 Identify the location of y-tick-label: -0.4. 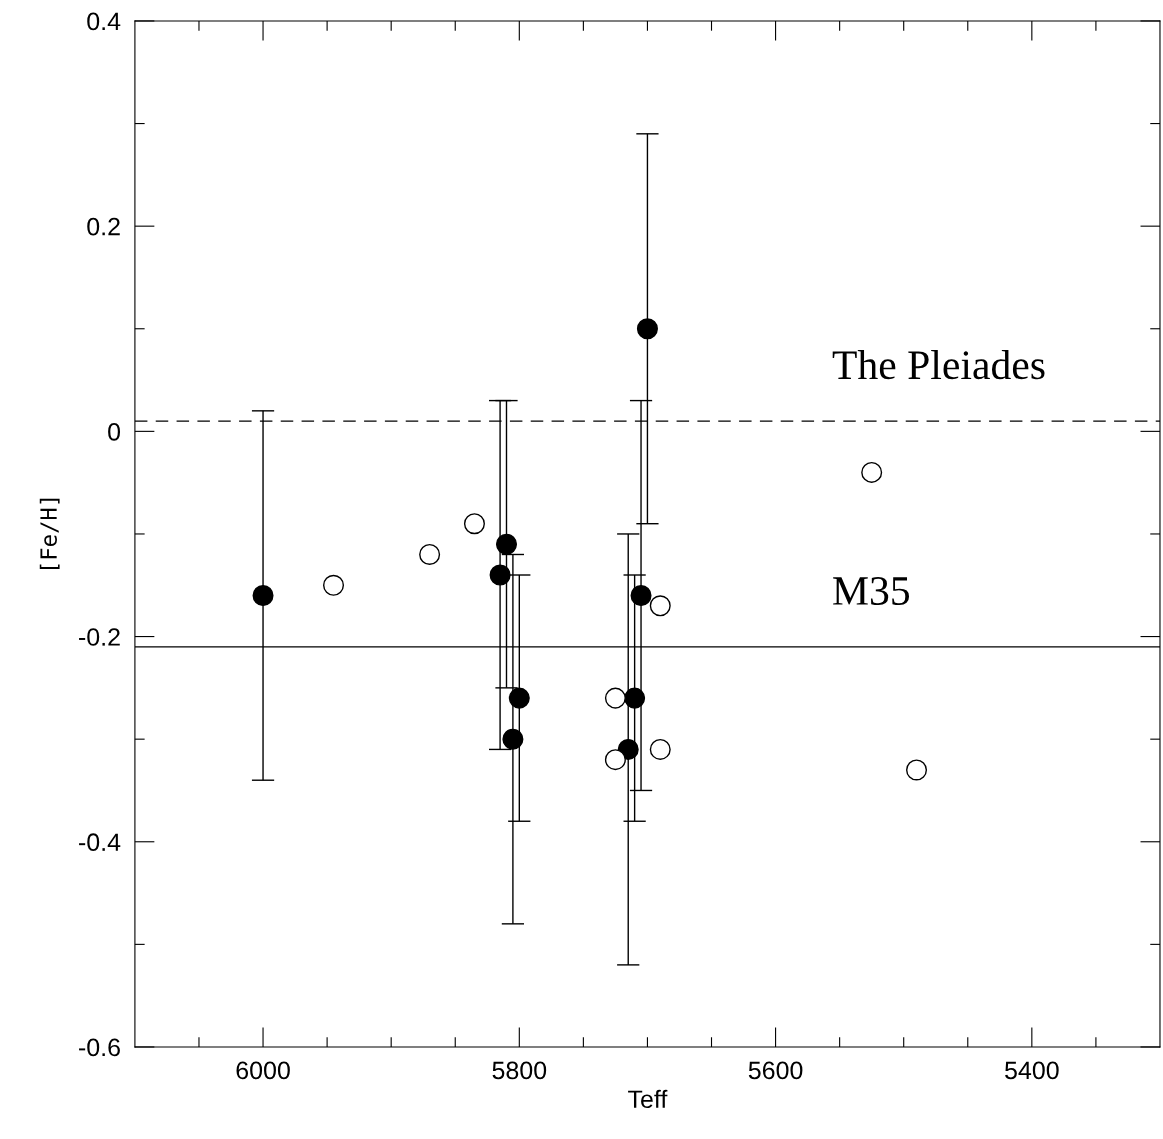
(100, 842).